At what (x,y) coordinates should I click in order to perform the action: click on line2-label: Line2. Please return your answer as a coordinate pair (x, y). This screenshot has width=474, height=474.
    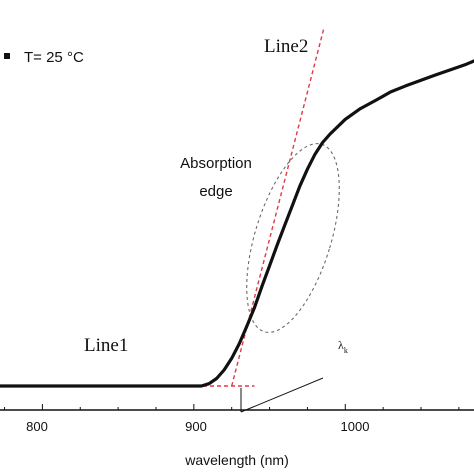
    Looking at the image, I should click on (286, 46).